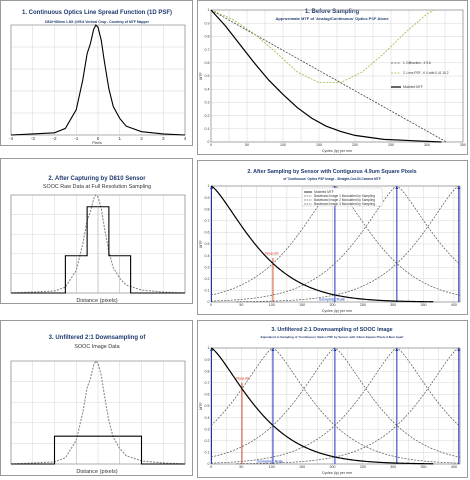  What do you see at coordinates (322, 244) in the screenshot?
I see `modeled-mtf-curve` at bounding box center [322, 244].